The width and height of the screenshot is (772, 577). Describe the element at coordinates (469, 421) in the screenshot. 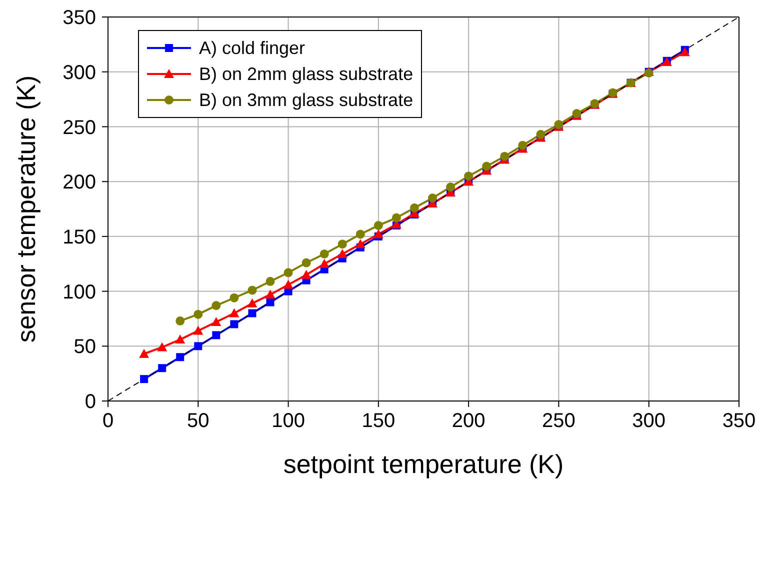

I see `x-tick-label: 200` at that location.